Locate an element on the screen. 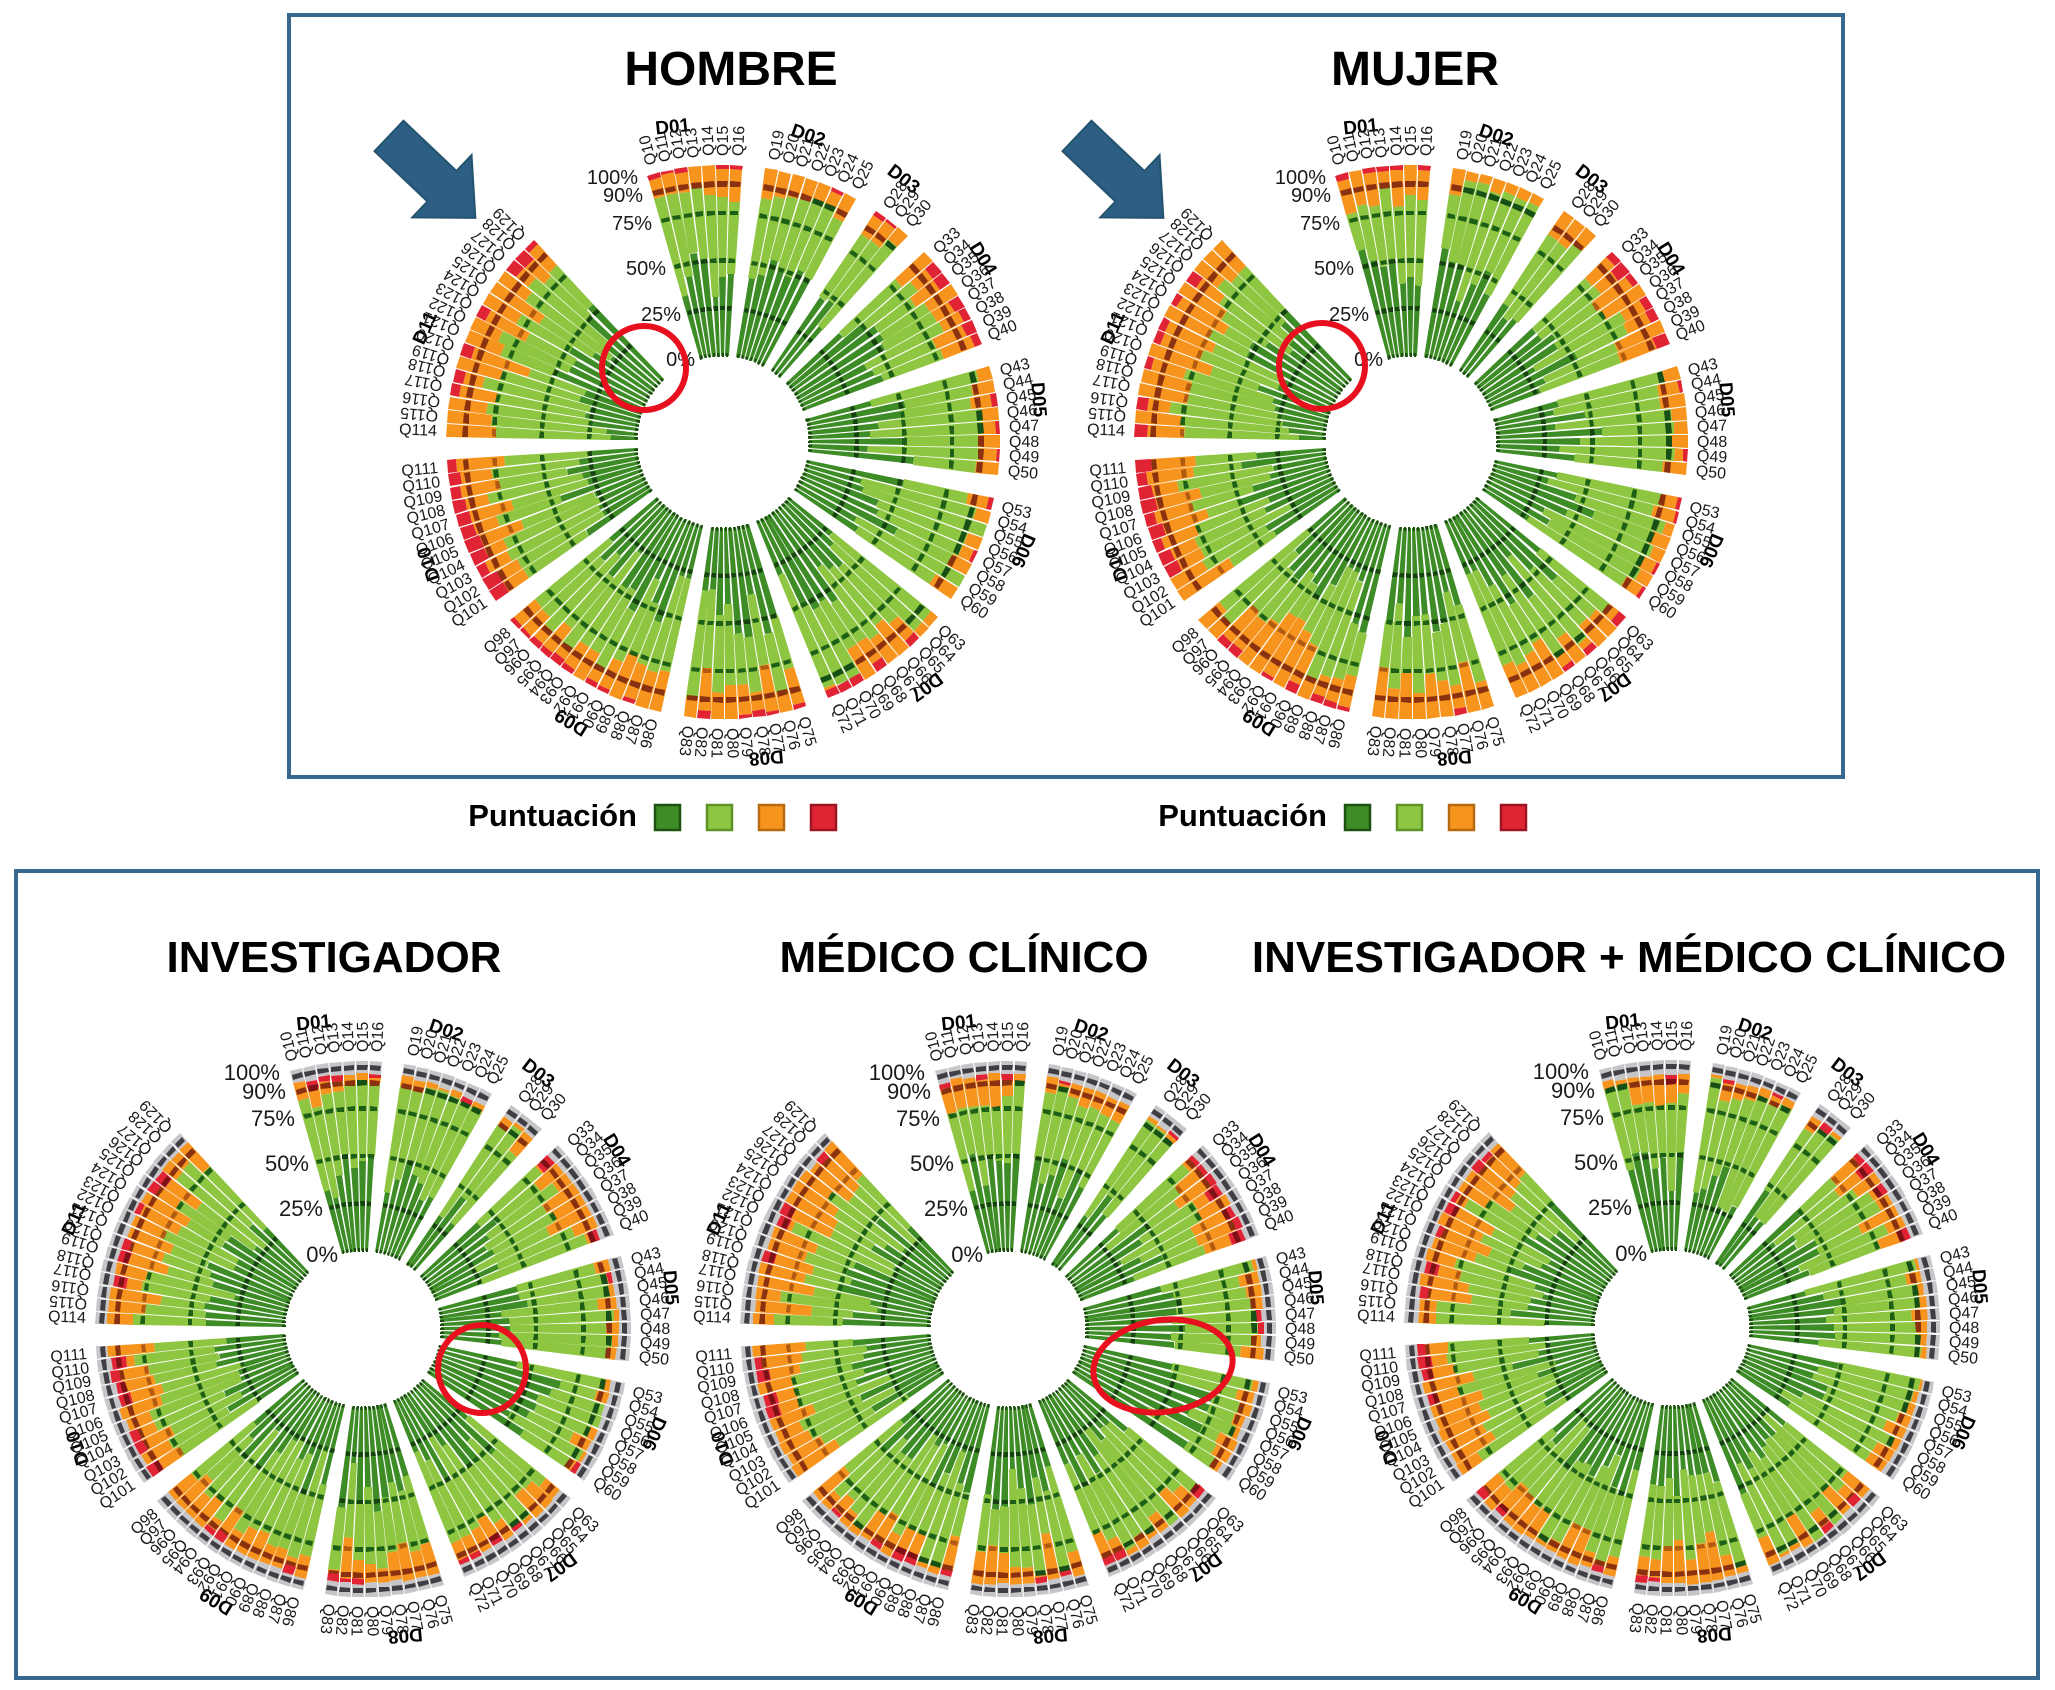 The height and width of the screenshot is (1690, 2055). svg-text: MUJER is located at coordinates (1415, 69).